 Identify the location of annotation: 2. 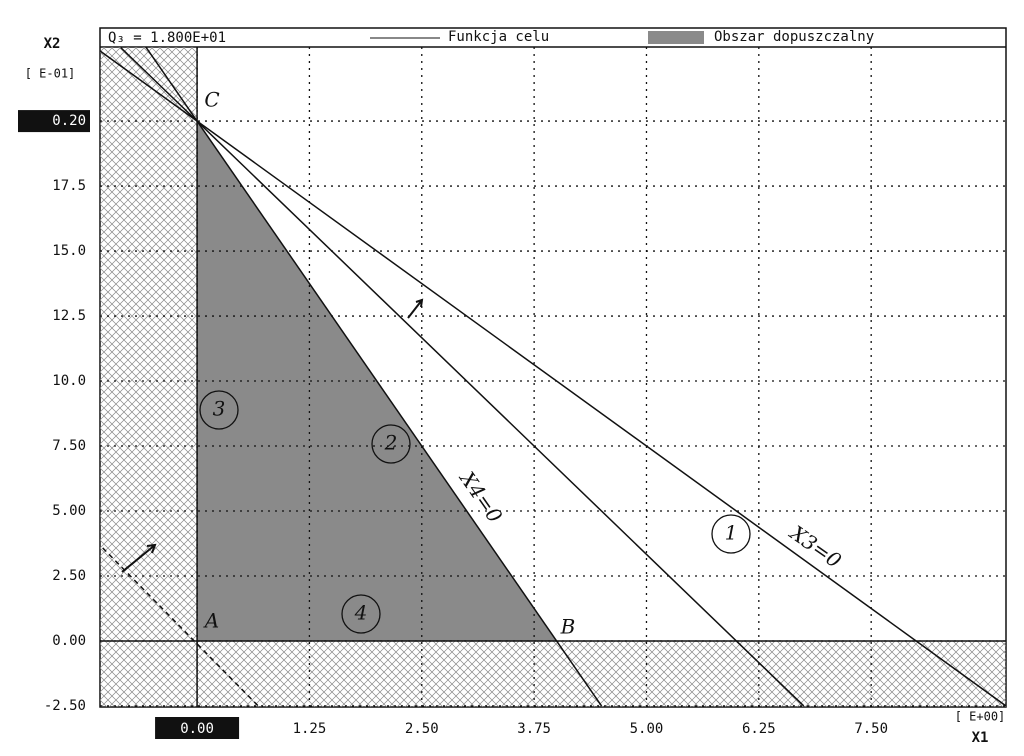
(391, 443).